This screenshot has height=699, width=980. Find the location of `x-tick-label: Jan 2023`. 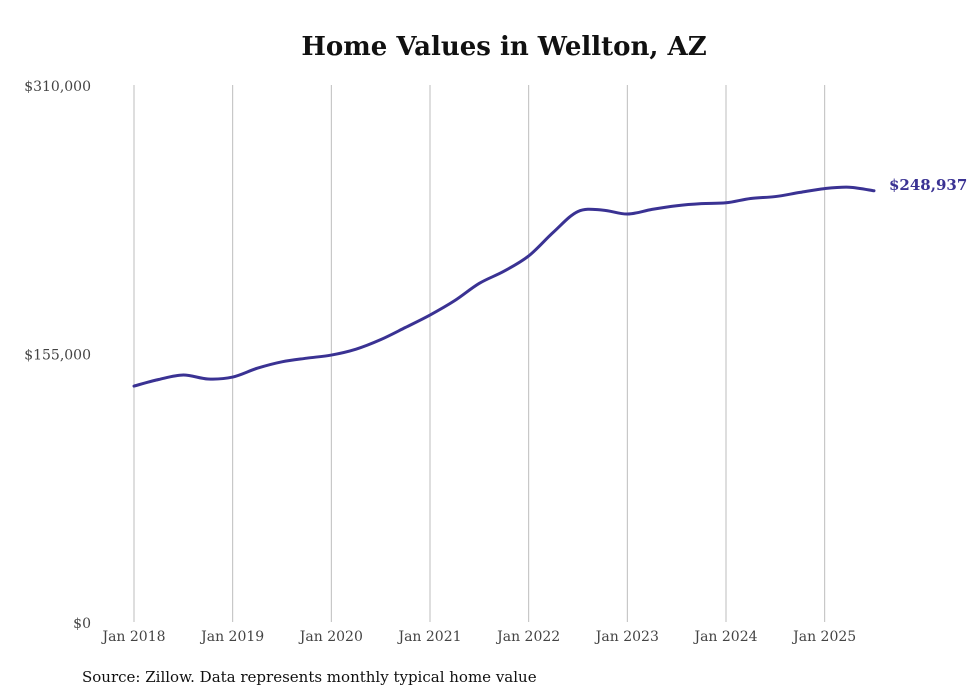

x-tick-label: Jan 2023 is located at coordinates (626, 637).